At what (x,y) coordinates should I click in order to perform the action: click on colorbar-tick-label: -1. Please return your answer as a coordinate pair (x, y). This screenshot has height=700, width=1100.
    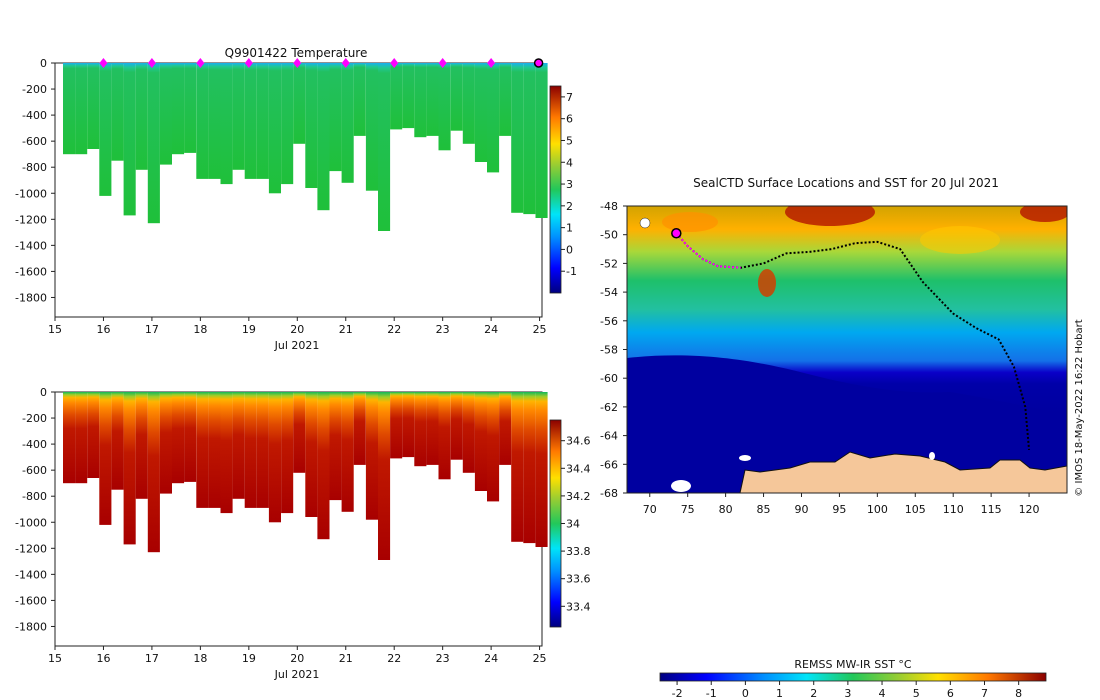
    Looking at the image, I should click on (571, 271).